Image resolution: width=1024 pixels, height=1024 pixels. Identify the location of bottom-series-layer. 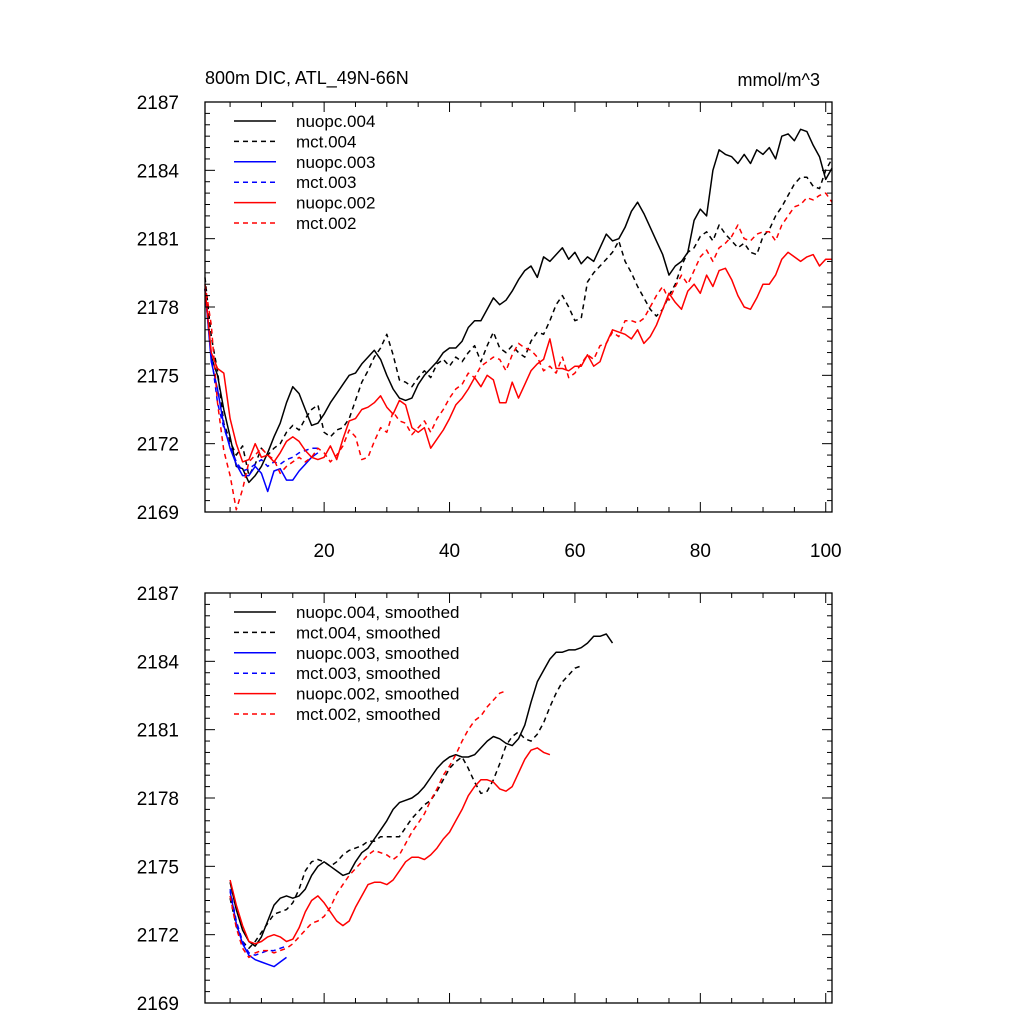
(421, 800).